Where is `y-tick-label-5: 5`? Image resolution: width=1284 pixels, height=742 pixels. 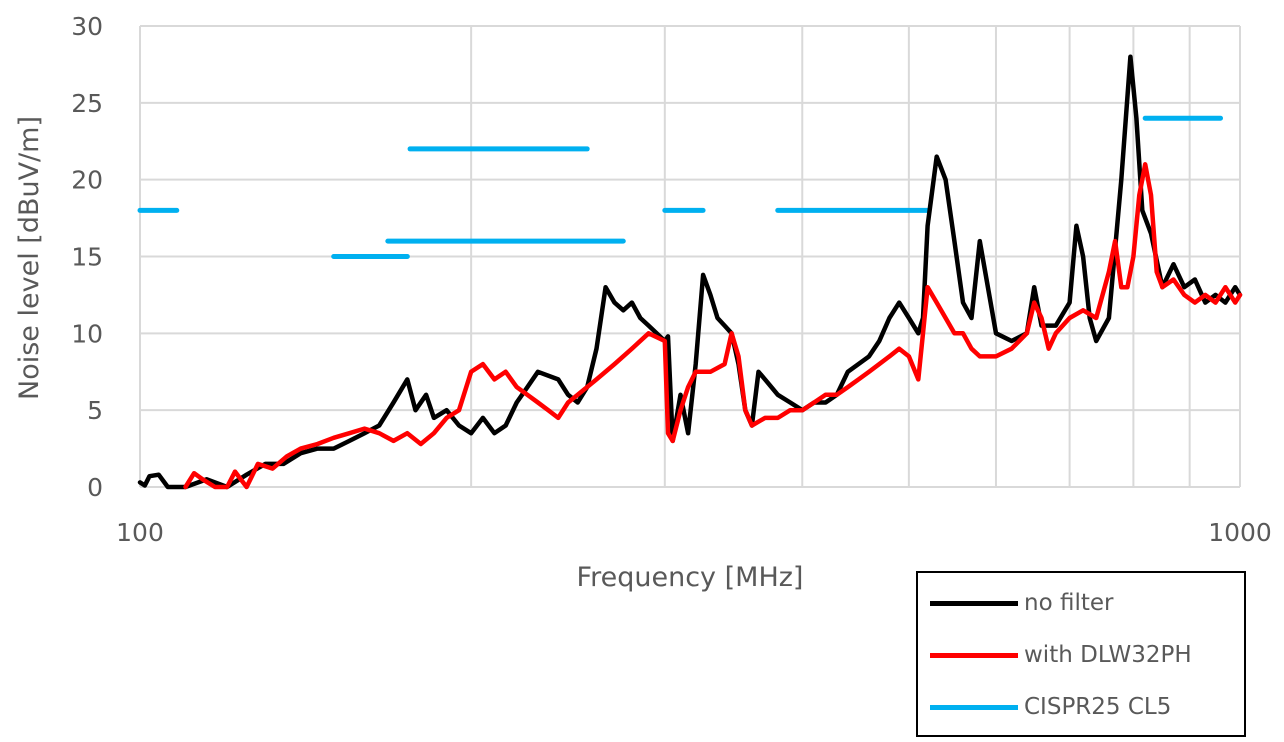
y-tick-label-5: 5 is located at coordinates (95, 410).